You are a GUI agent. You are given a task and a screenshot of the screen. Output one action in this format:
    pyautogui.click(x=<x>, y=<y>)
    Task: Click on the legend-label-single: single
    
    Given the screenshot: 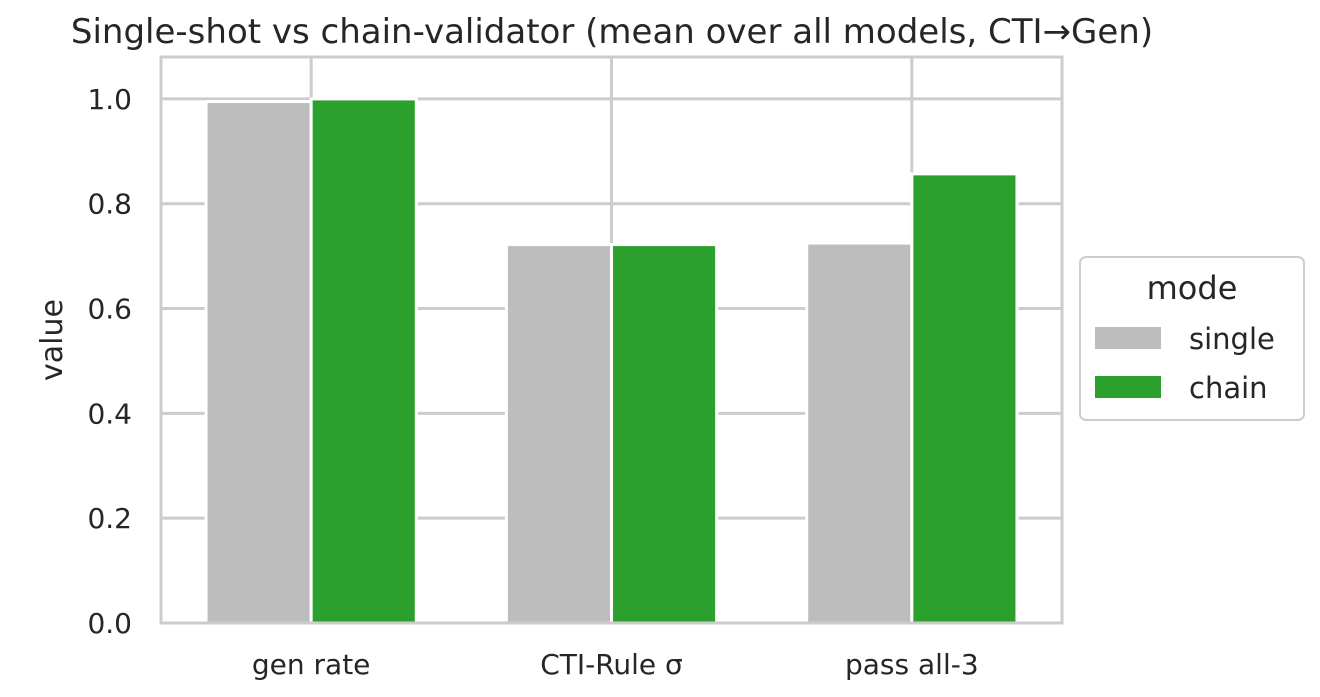 What is the action you would take?
    pyautogui.click(x=1232, y=339)
    